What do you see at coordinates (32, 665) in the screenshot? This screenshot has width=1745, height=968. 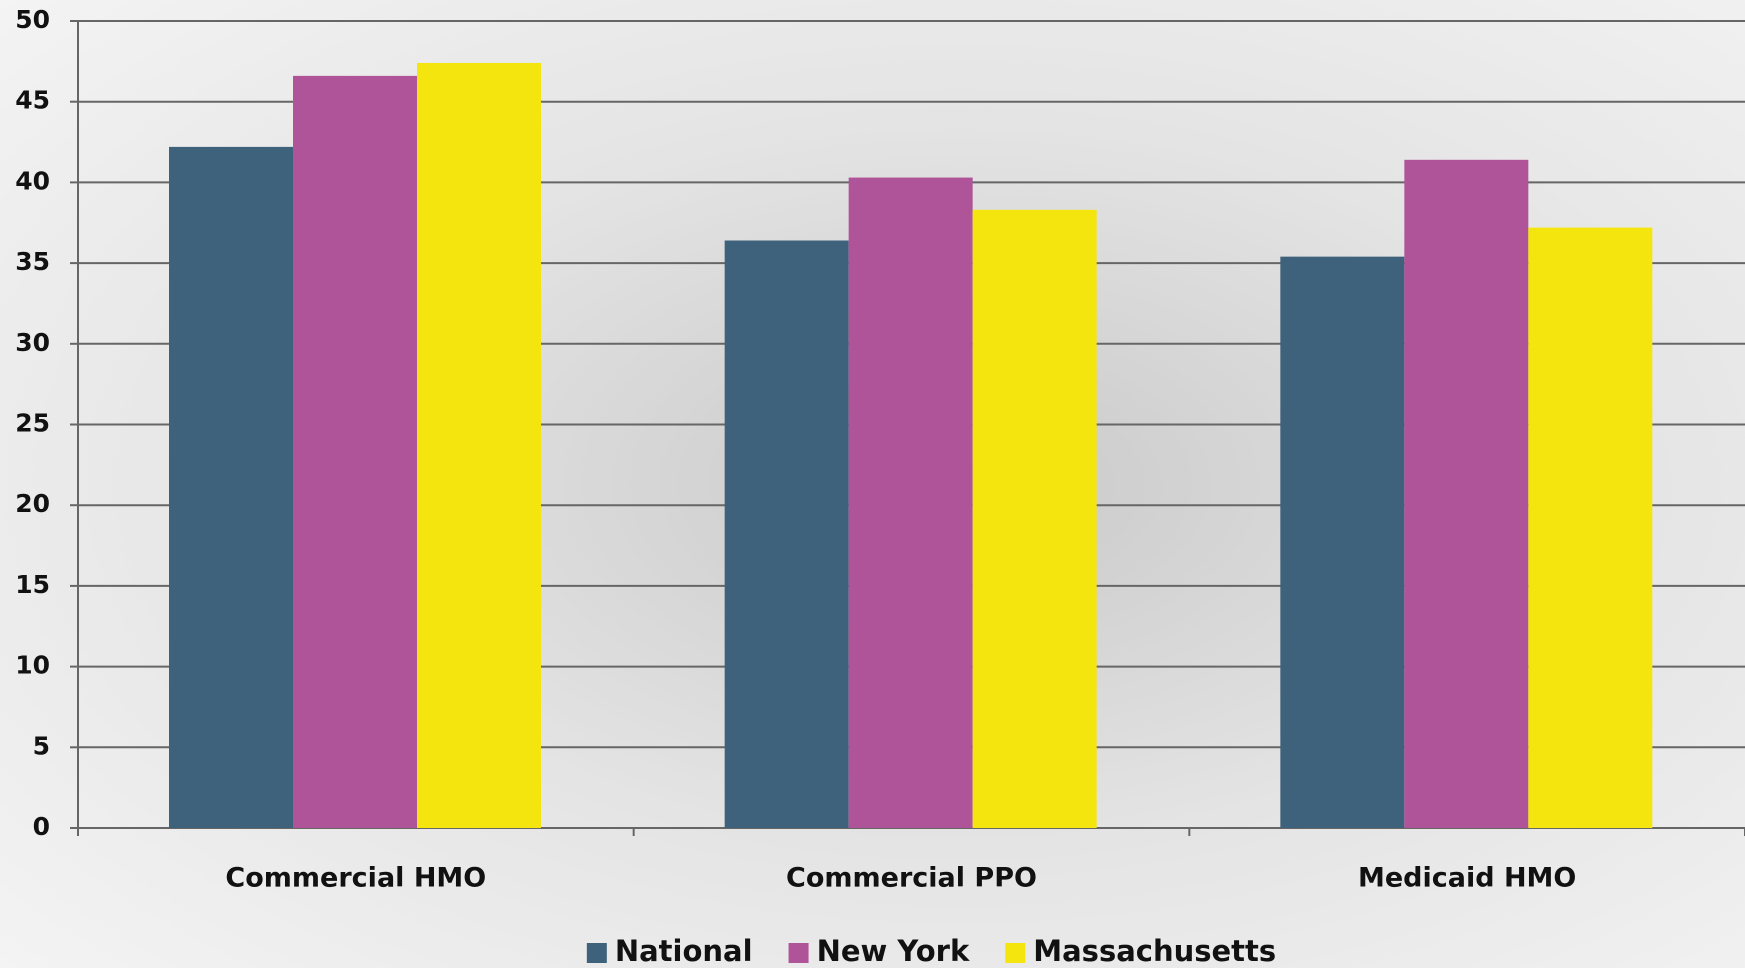 I see `y-tick-label: 10` at bounding box center [32, 665].